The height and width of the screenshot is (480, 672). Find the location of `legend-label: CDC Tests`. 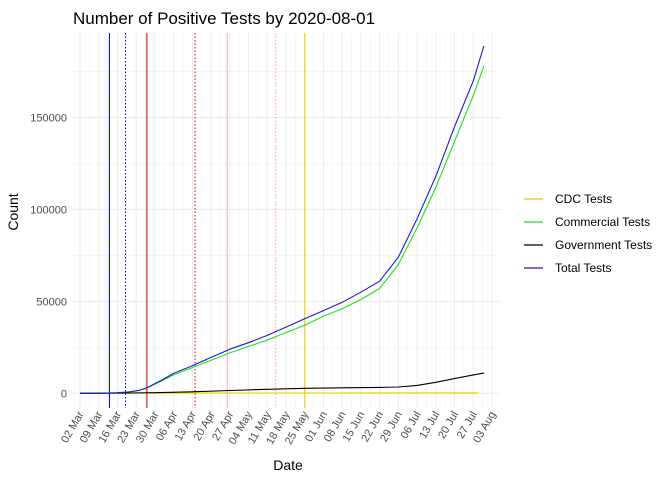

legend-label: CDC Tests is located at coordinates (583, 199).